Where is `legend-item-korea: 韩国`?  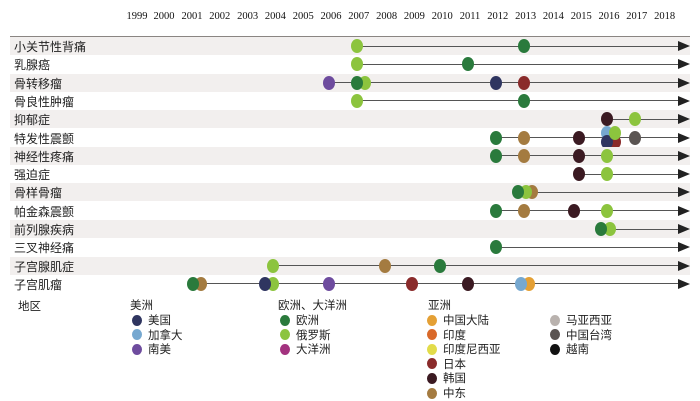
legend-item-korea: 韩国 is located at coordinates (446, 378).